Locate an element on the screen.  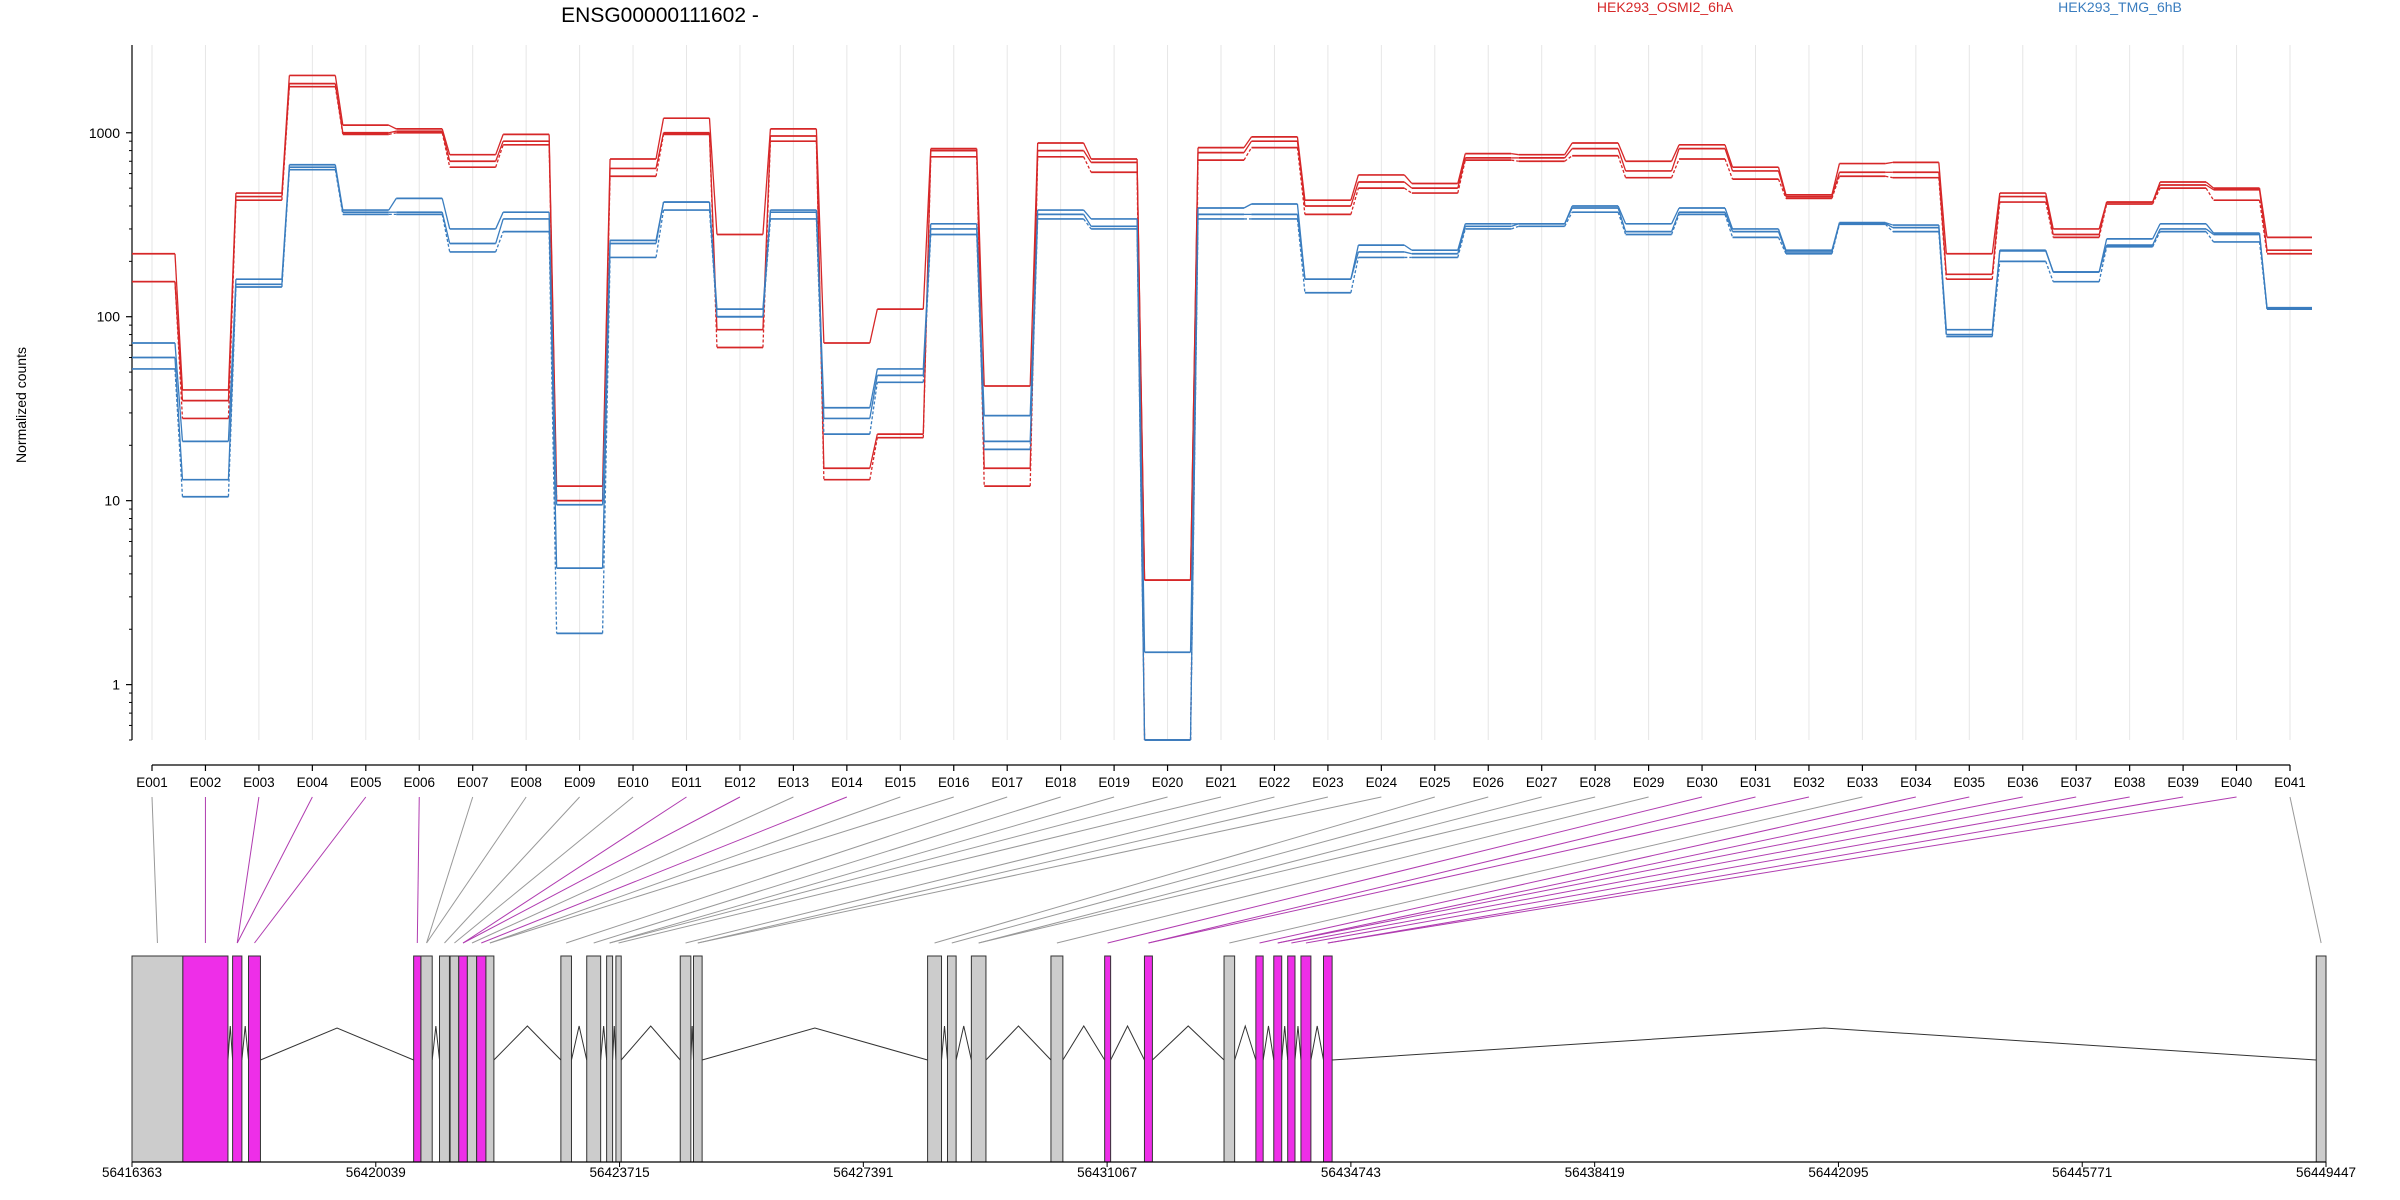
x-tick-label: E015 is located at coordinates (901, 782).